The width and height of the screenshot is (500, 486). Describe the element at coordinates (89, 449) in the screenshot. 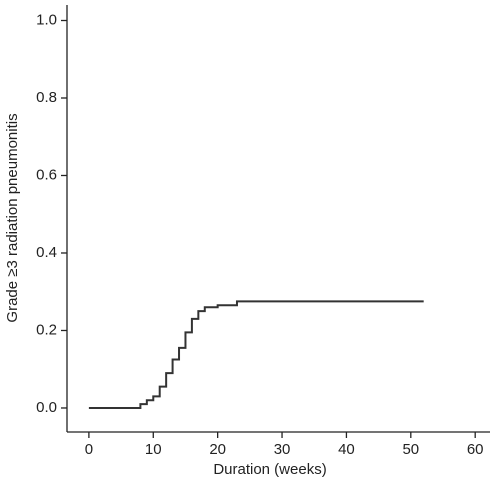

I see `x-tick-label: 0` at that location.